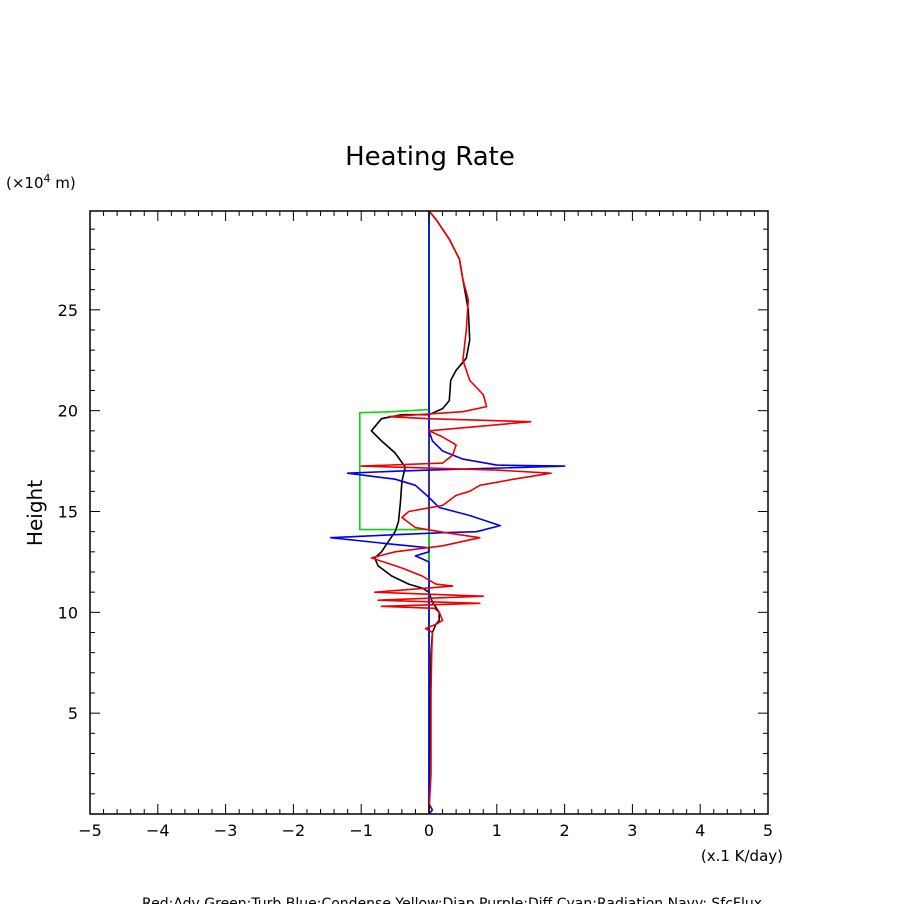 This screenshot has width=904, height=904. Describe the element at coordinates (361, 830) in the screenshot. I see `x-tick-label: −1` at that location.